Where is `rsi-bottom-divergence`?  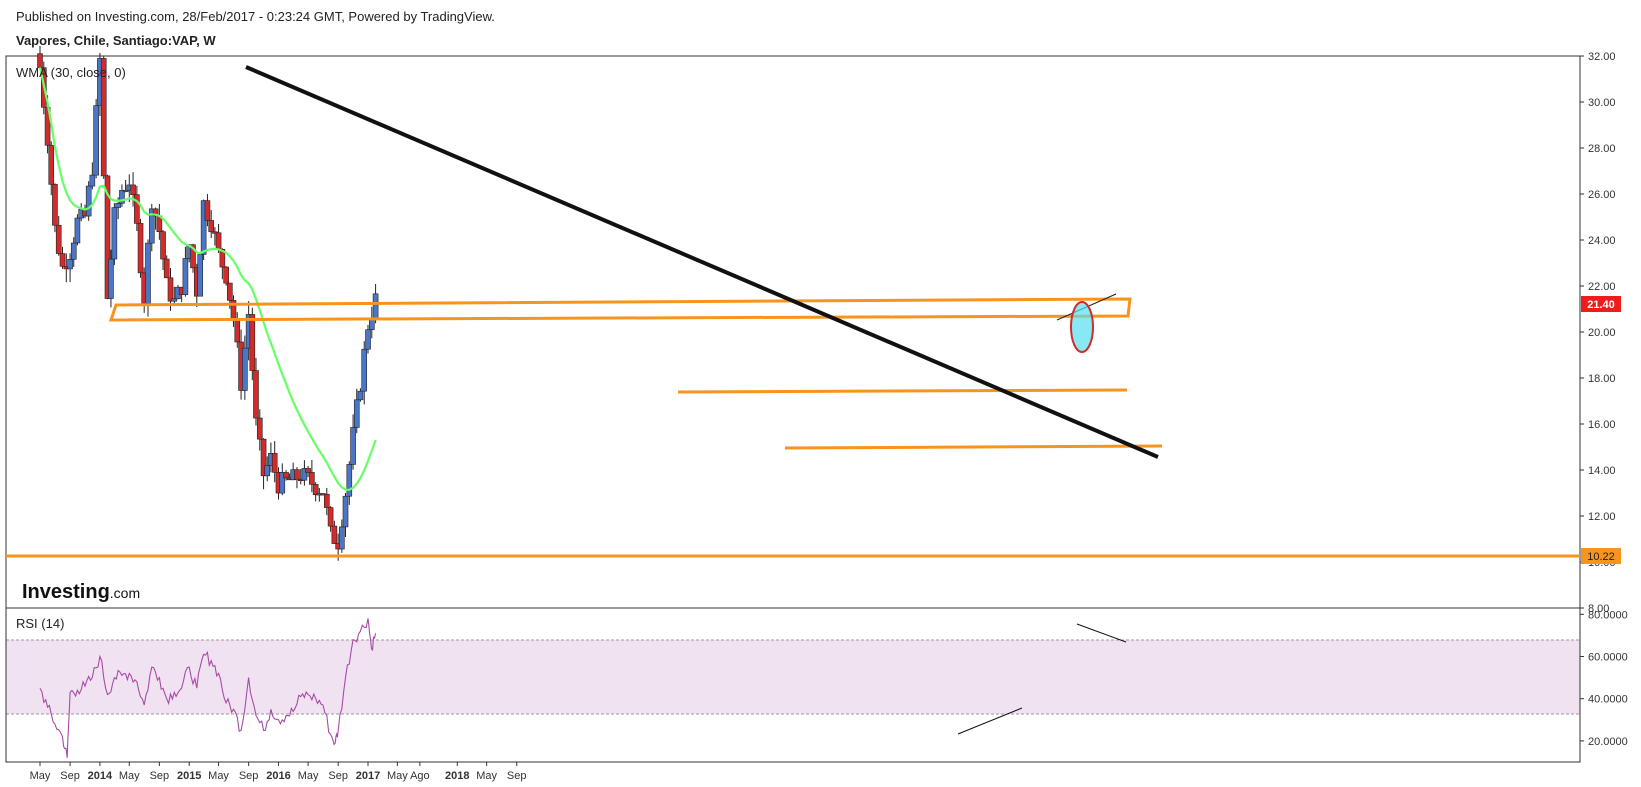
rsi-bottom-divergence is located at coordinates (990, 721).